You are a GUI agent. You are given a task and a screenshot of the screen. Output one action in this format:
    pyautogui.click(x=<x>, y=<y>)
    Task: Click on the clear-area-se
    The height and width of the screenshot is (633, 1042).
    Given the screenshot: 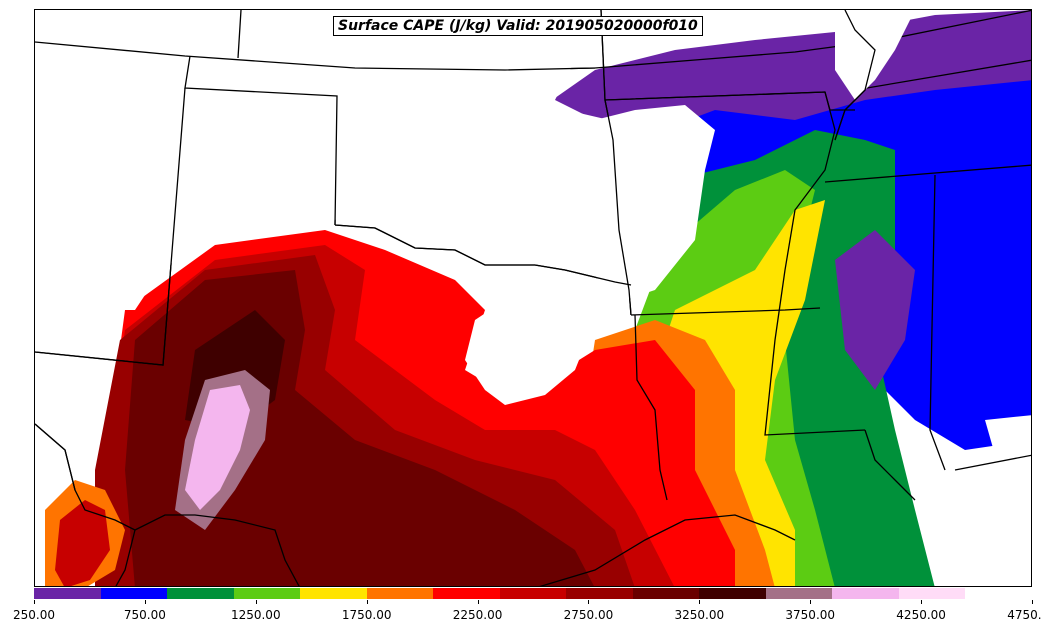 What is the action you would take?
    pyautogui.click(x=1008, y=435)
    